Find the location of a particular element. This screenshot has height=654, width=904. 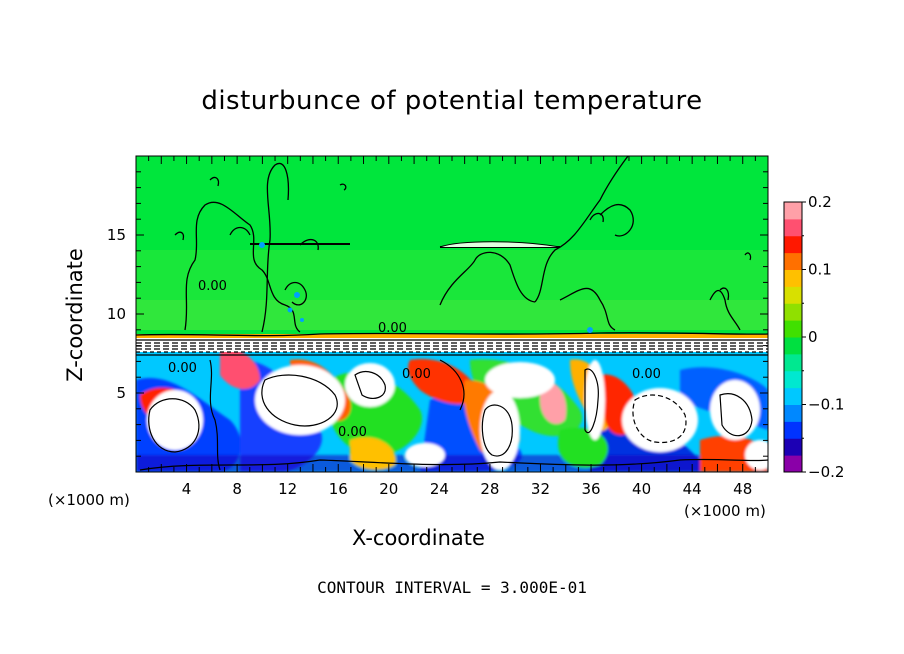

x-tick-label: 4 is located at coordinates (187, 489).